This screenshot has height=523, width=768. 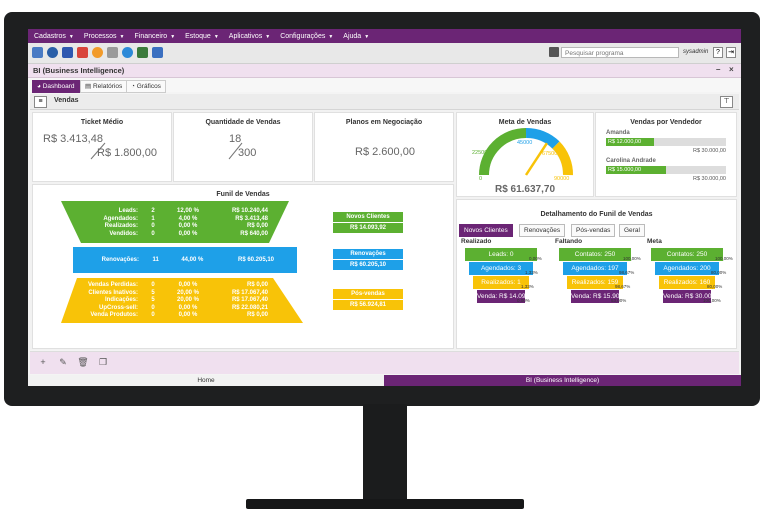 I want to click on menu-financeiro: Financeiro ▼, so click(x=155, y=36).